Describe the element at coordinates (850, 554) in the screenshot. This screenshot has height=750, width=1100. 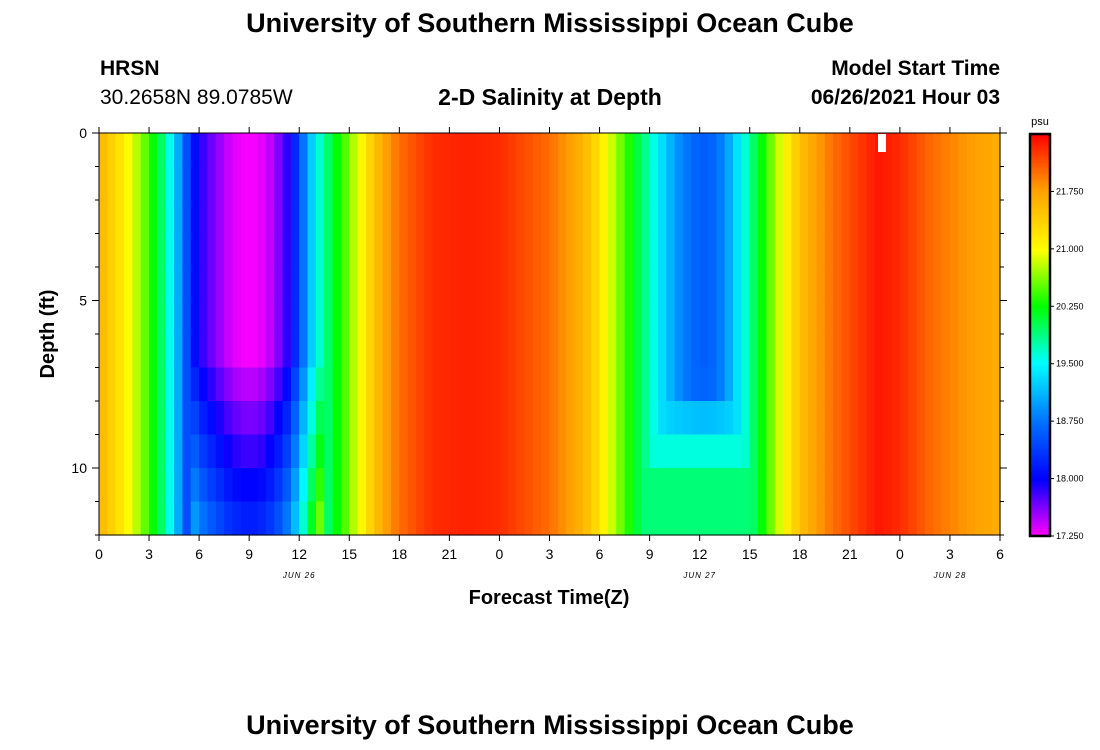
I see `x-tick-label: 21` at that location.